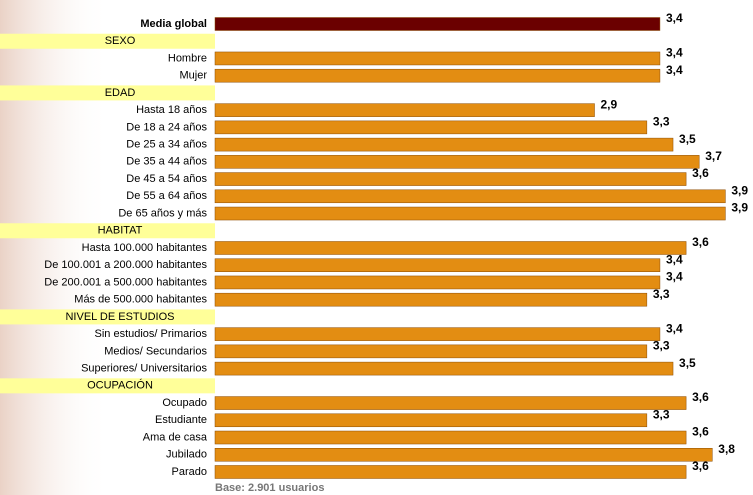 Image resolution: width=753 pixels, height=495 pixels. What do you see at coordinates (140, 300) in the screenshot?
I see `category-label: Más de 500.000 habitantes` at bounding box center [140, 300].